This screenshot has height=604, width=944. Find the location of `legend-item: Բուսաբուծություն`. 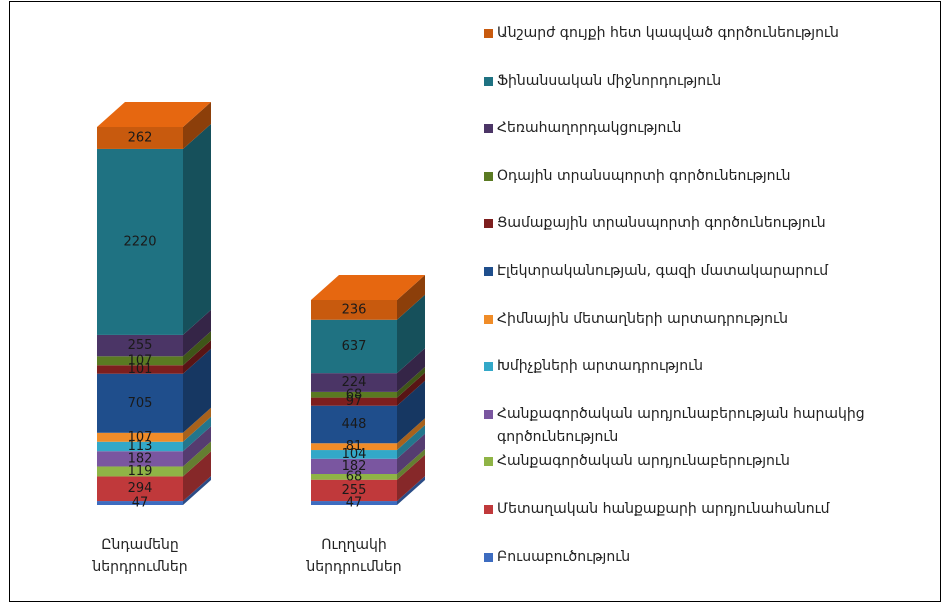

legend-item: Բուսաբուծություն is located at coordinates (704, 557).